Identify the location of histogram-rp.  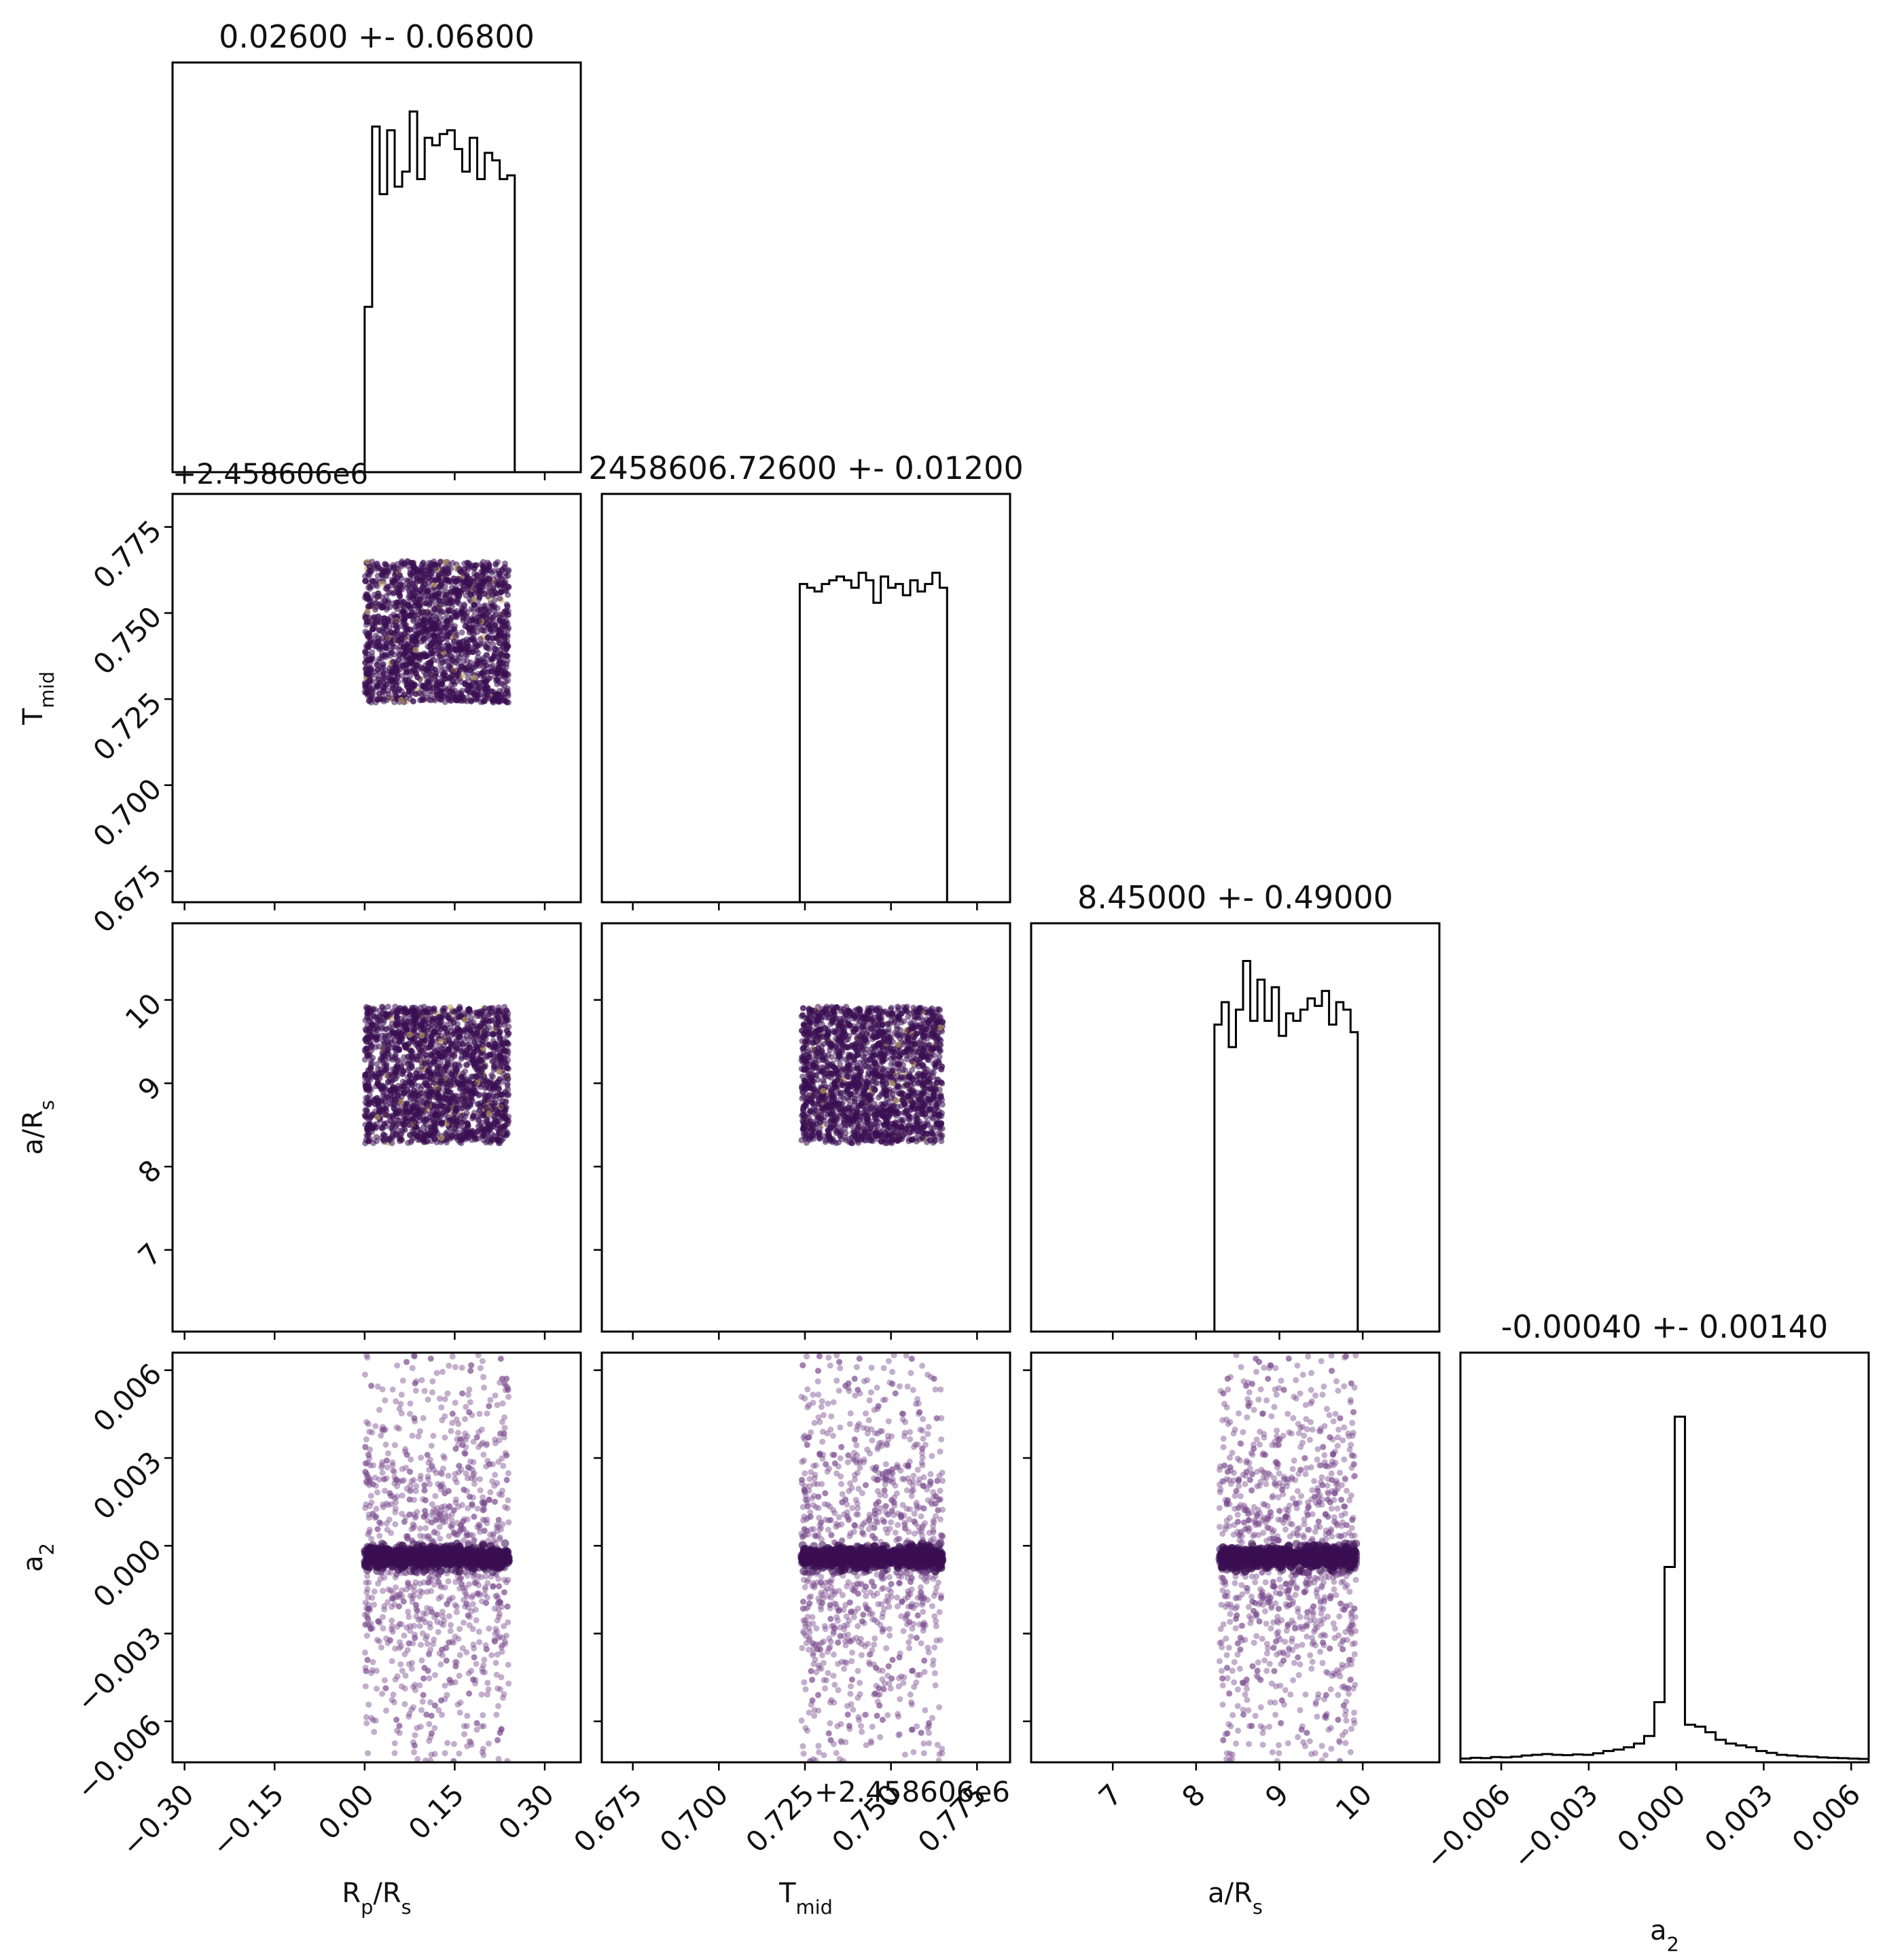
(377, 291).